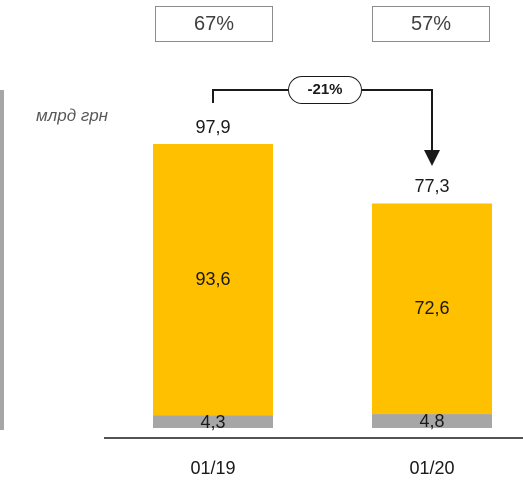 Image resolution: width=523 pixels, height=482 pixels. Describe the element at coordinates (214, 24) in the screenshot. I see `share-box-0119: 67%` at that location.